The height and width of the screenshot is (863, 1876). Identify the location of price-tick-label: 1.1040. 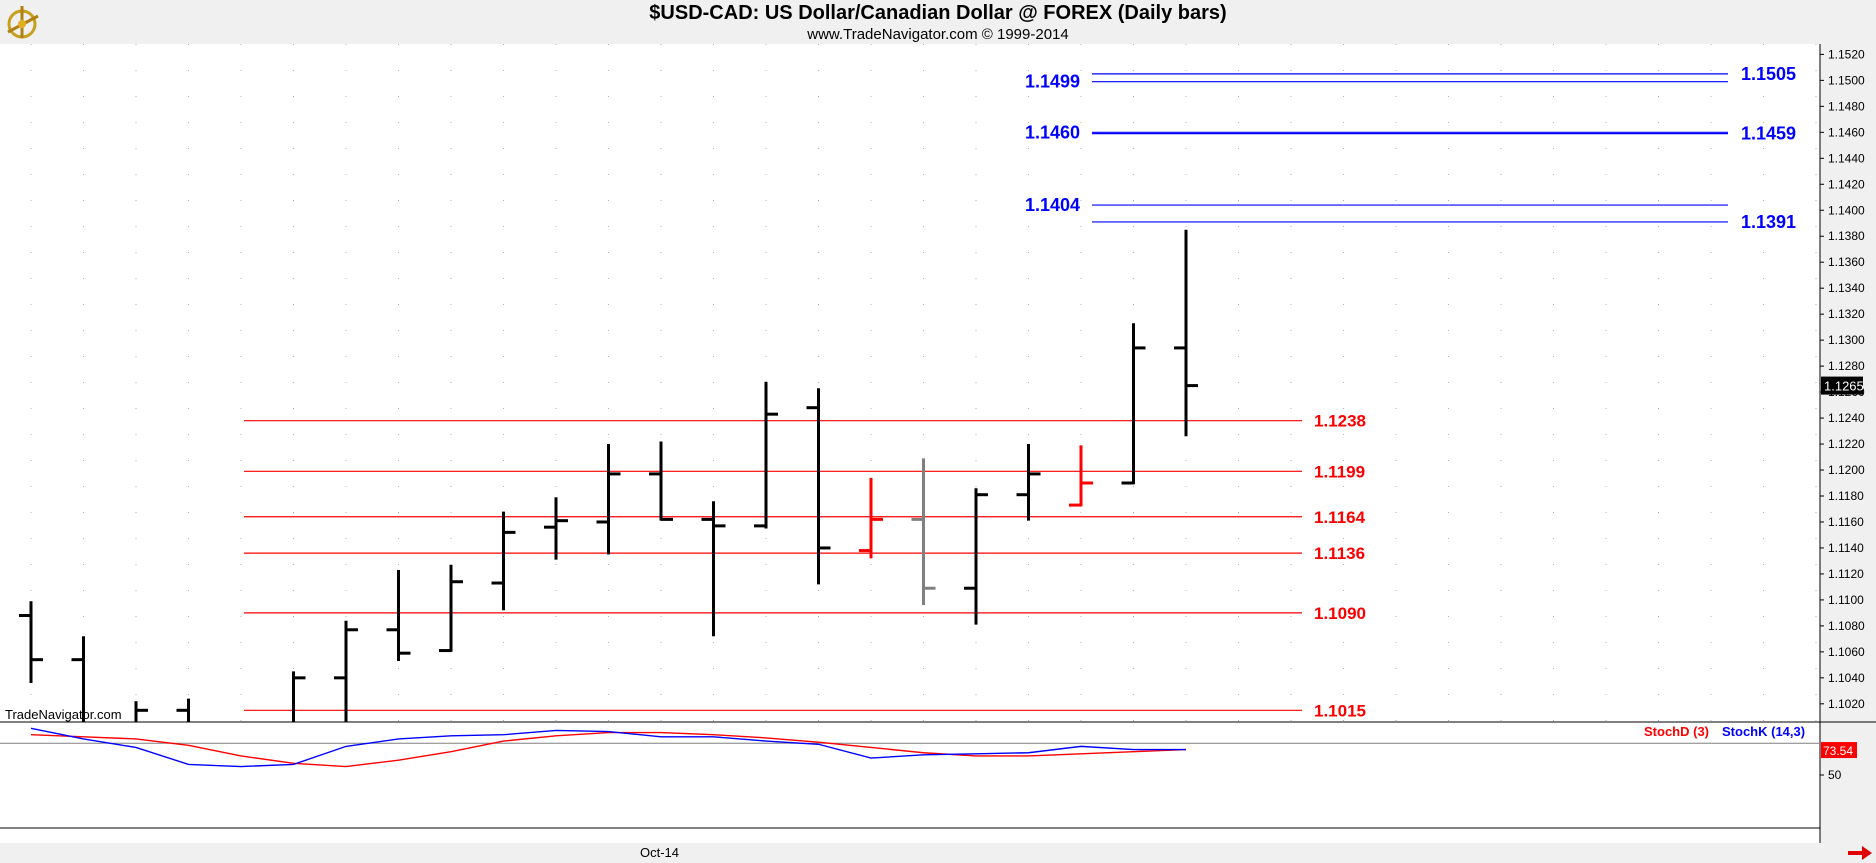
(1846, 678).